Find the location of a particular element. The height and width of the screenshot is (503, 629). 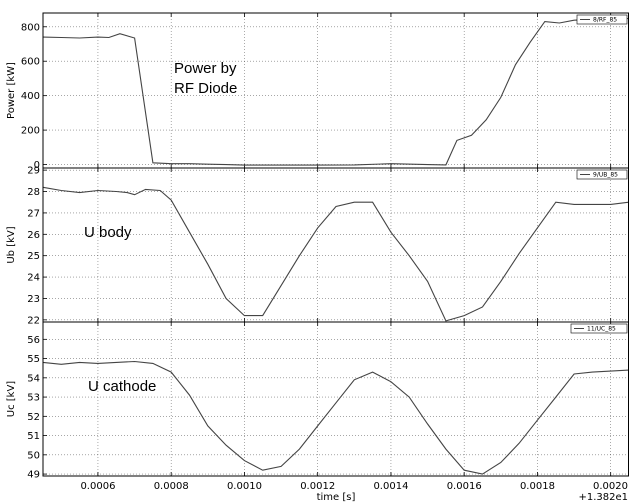

y-tick-label: 53 is located at coordinates (33, 398).